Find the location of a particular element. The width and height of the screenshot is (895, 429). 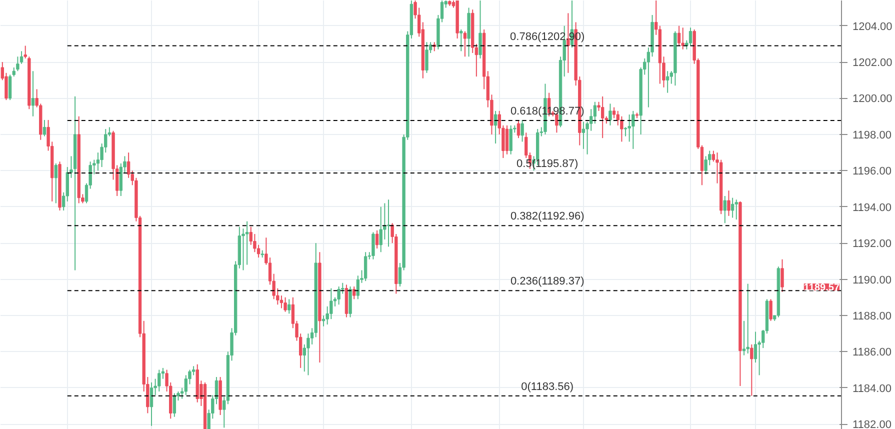

y-tick-label: 1202.00 is located at coordinates (872, 63).